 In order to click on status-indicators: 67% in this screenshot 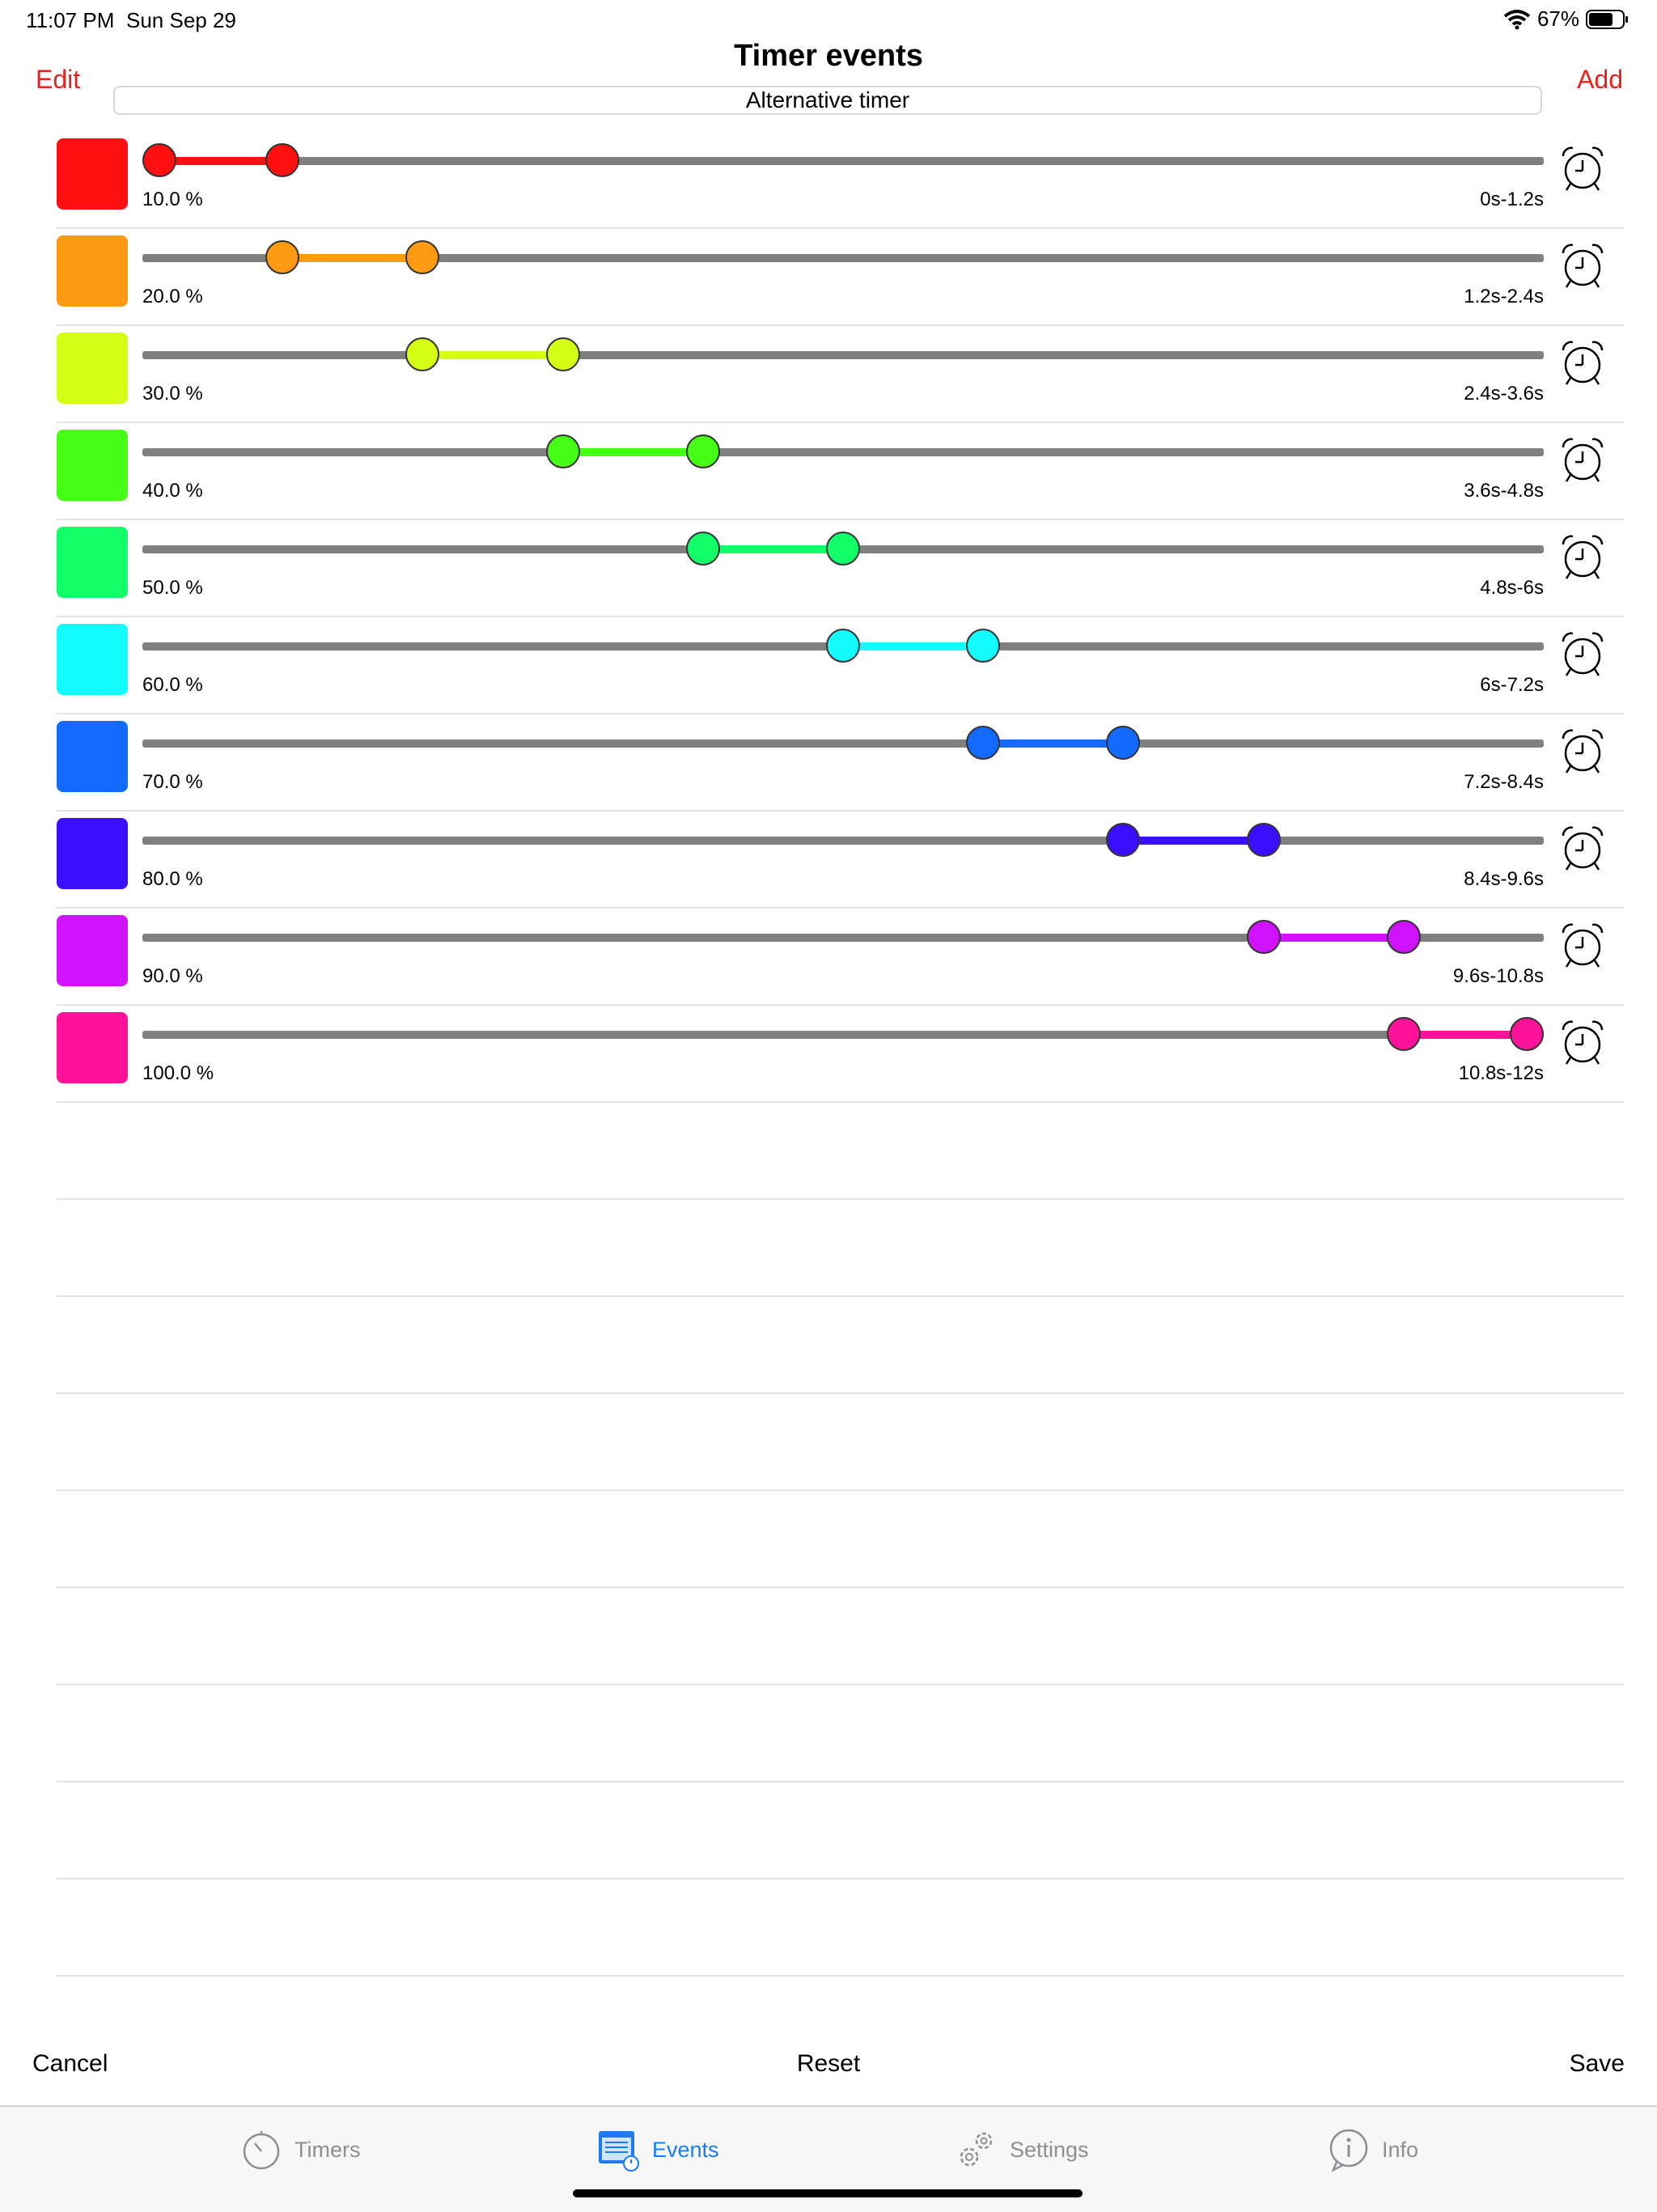, I will do `click(1566, 19)`.